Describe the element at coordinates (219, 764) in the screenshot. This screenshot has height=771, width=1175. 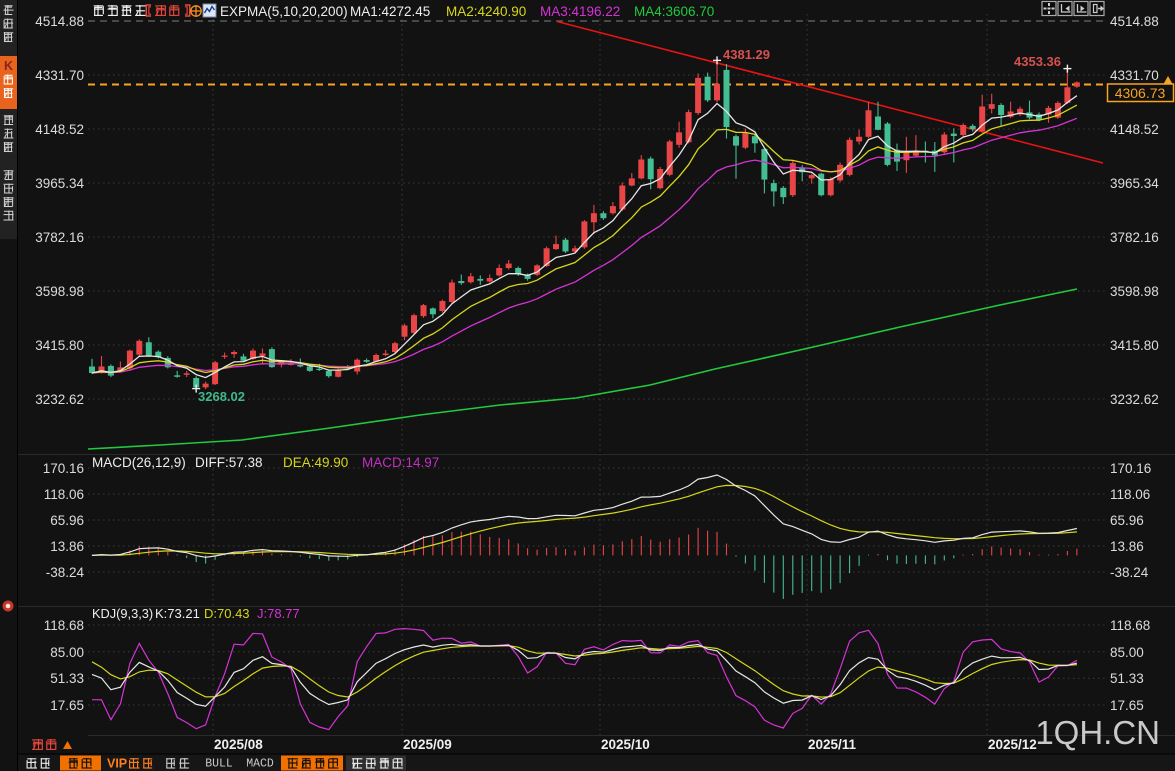
I see `svg-text: BULL` at that location.